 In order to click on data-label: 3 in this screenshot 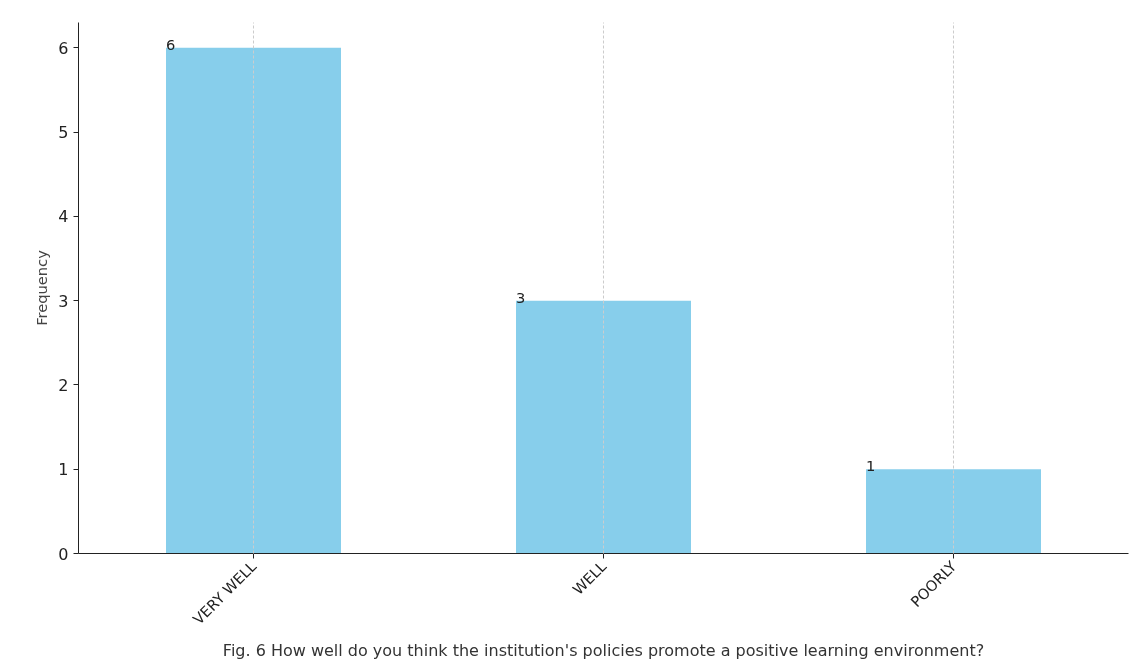, I will do `click(521, 297)`.